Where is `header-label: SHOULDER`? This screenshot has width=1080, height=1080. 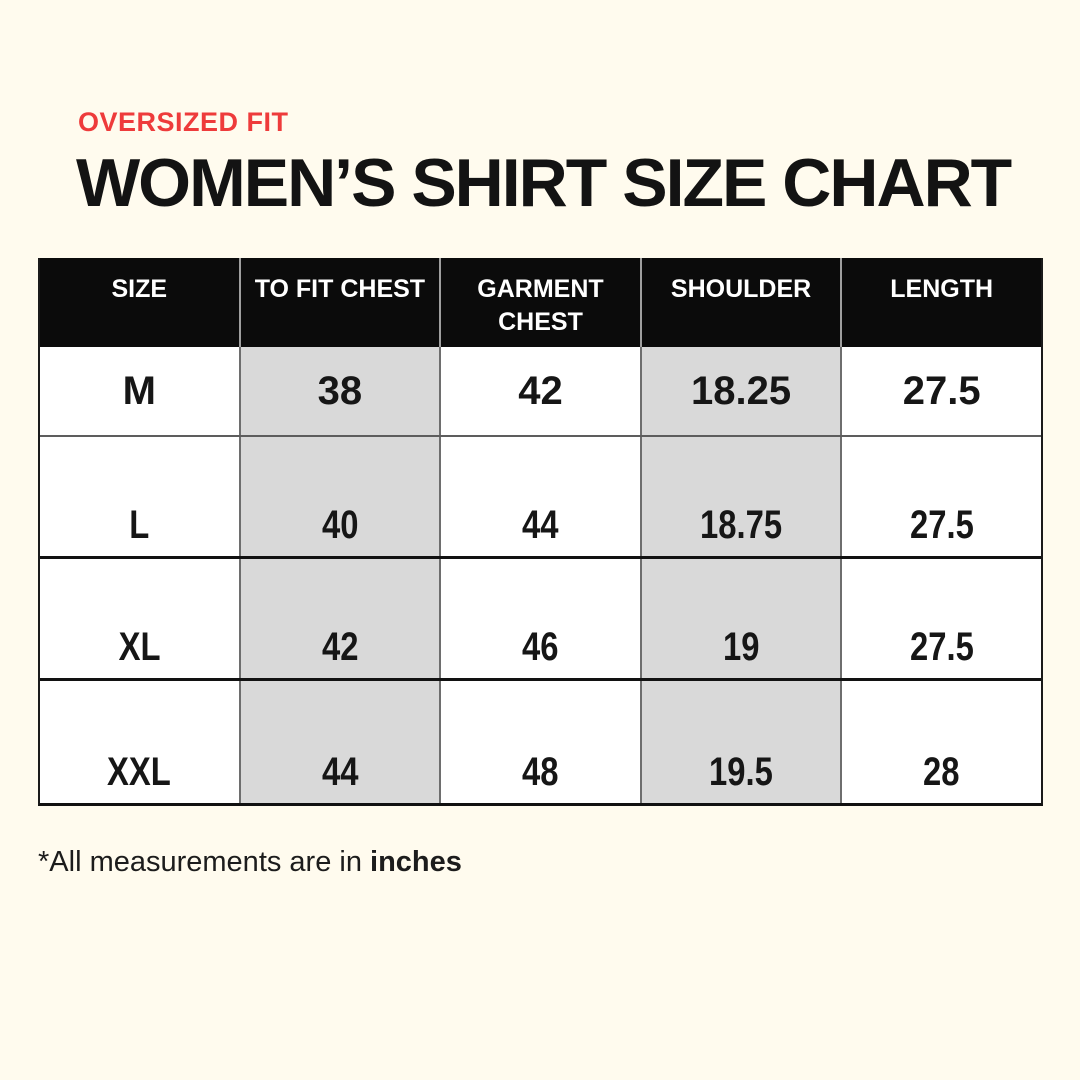 header-label: SHOULDER is located at coordinates (741, 289).